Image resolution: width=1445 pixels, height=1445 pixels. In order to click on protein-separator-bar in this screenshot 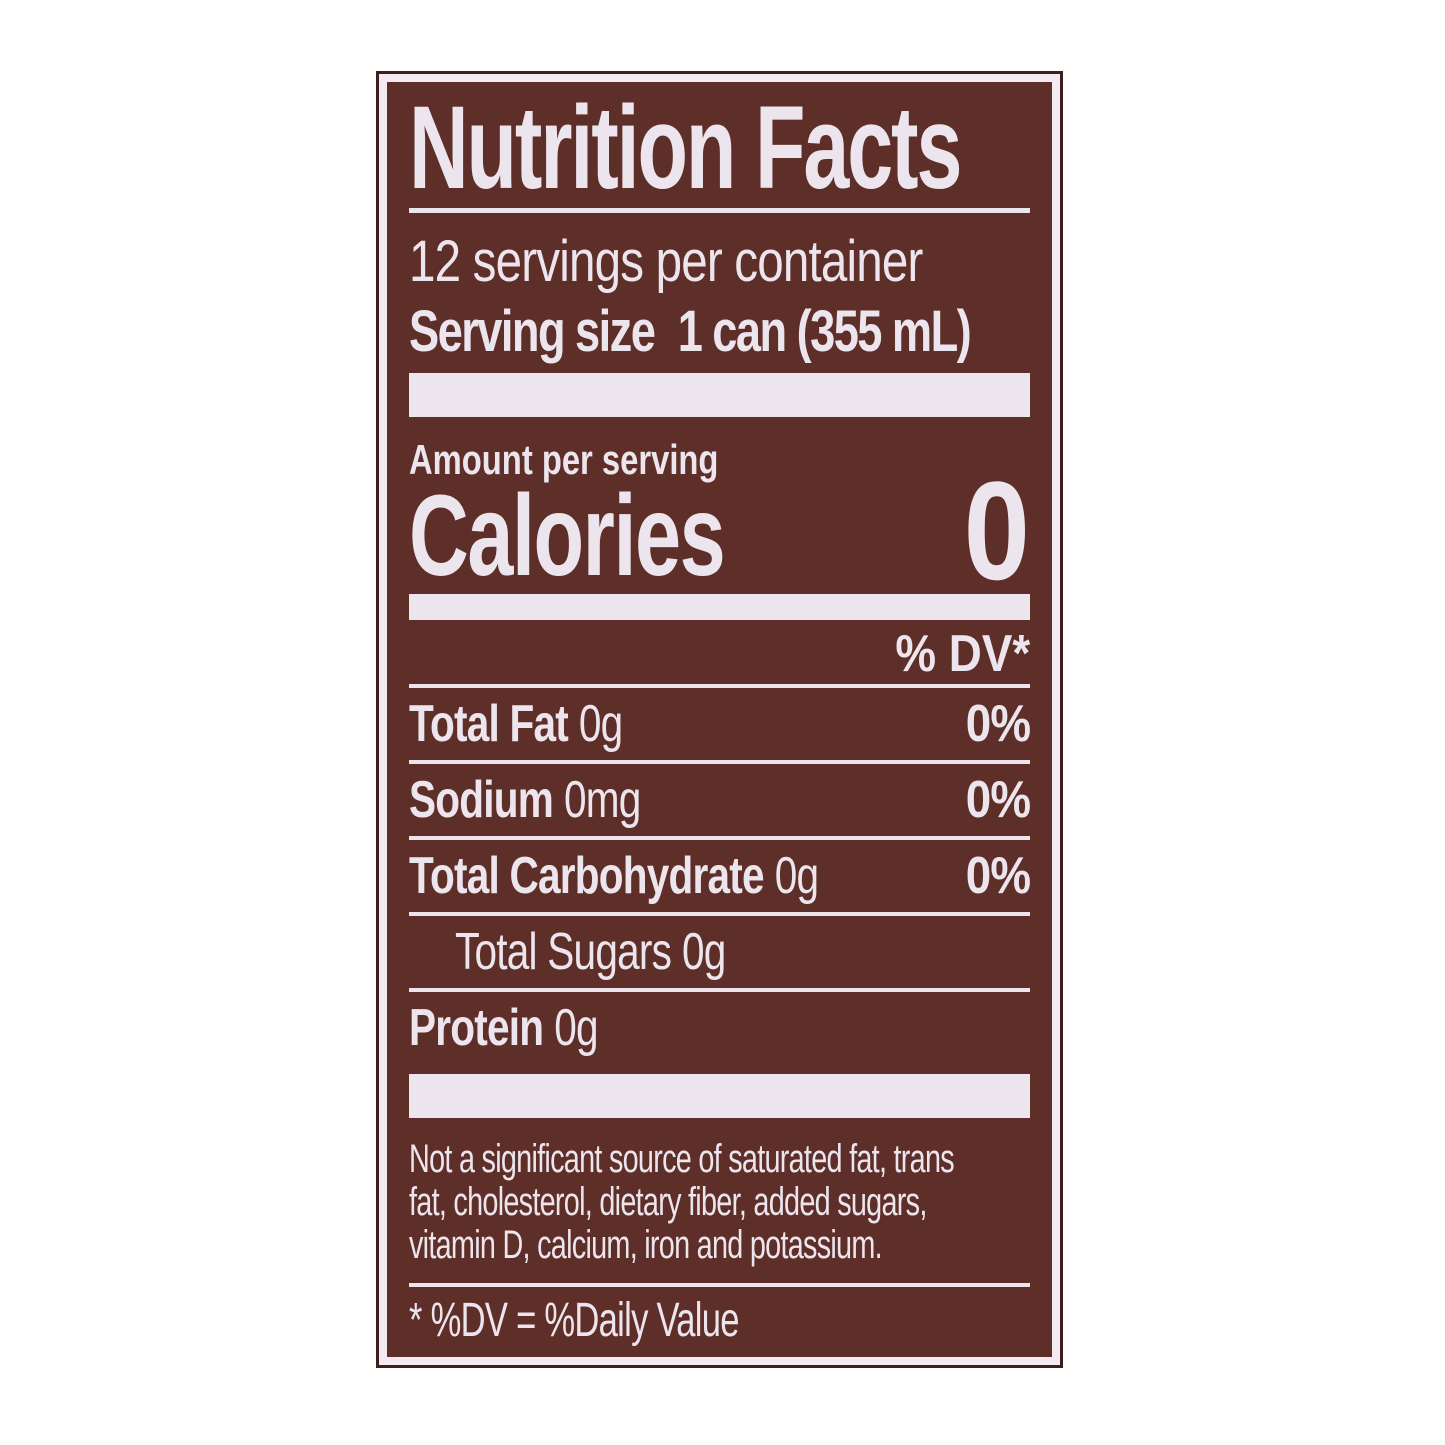, I will do `click(719, 1095)`.